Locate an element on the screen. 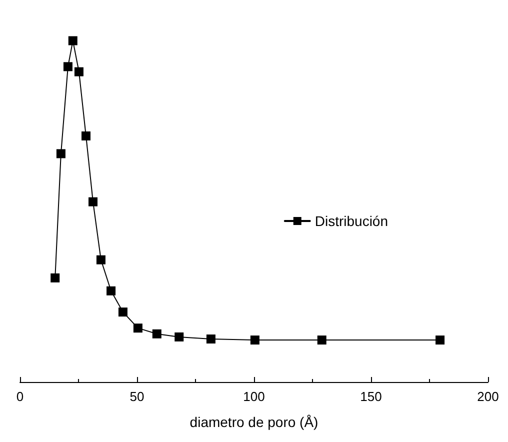 The image size is (508, 442). x-axis-title: diametro de poro (Å) is located at coordinates (254, 422).